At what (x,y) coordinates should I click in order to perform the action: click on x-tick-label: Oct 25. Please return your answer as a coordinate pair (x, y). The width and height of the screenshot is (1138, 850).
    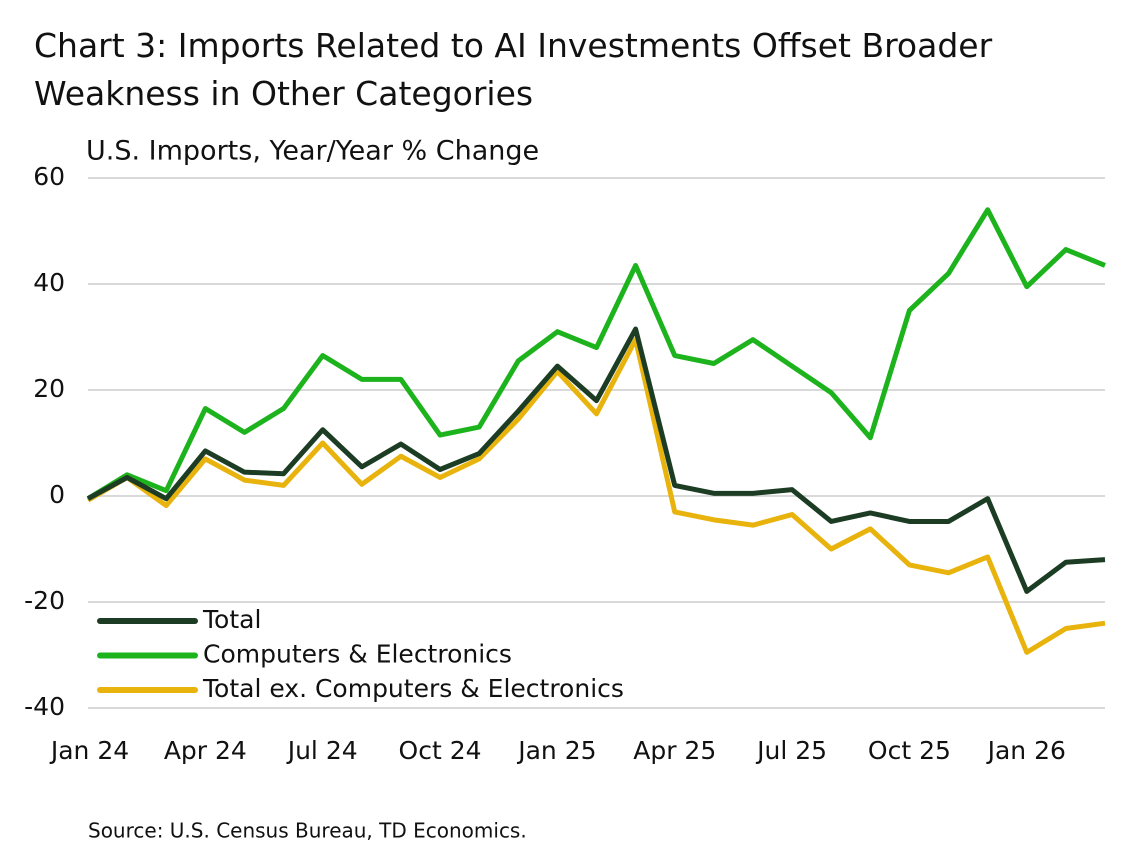
    Looking at the image, I should click on (909, 750).